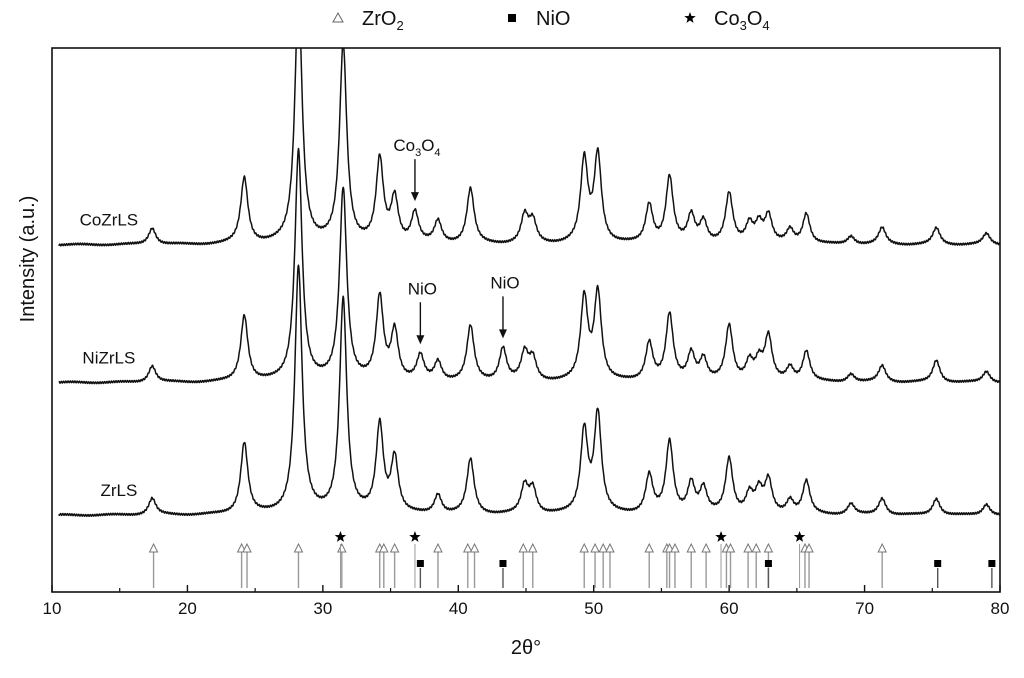 Image resolution: width=1024 pixels, height=678 pixels. I want to click on legend-label: Co3O4, so click(742, 20).